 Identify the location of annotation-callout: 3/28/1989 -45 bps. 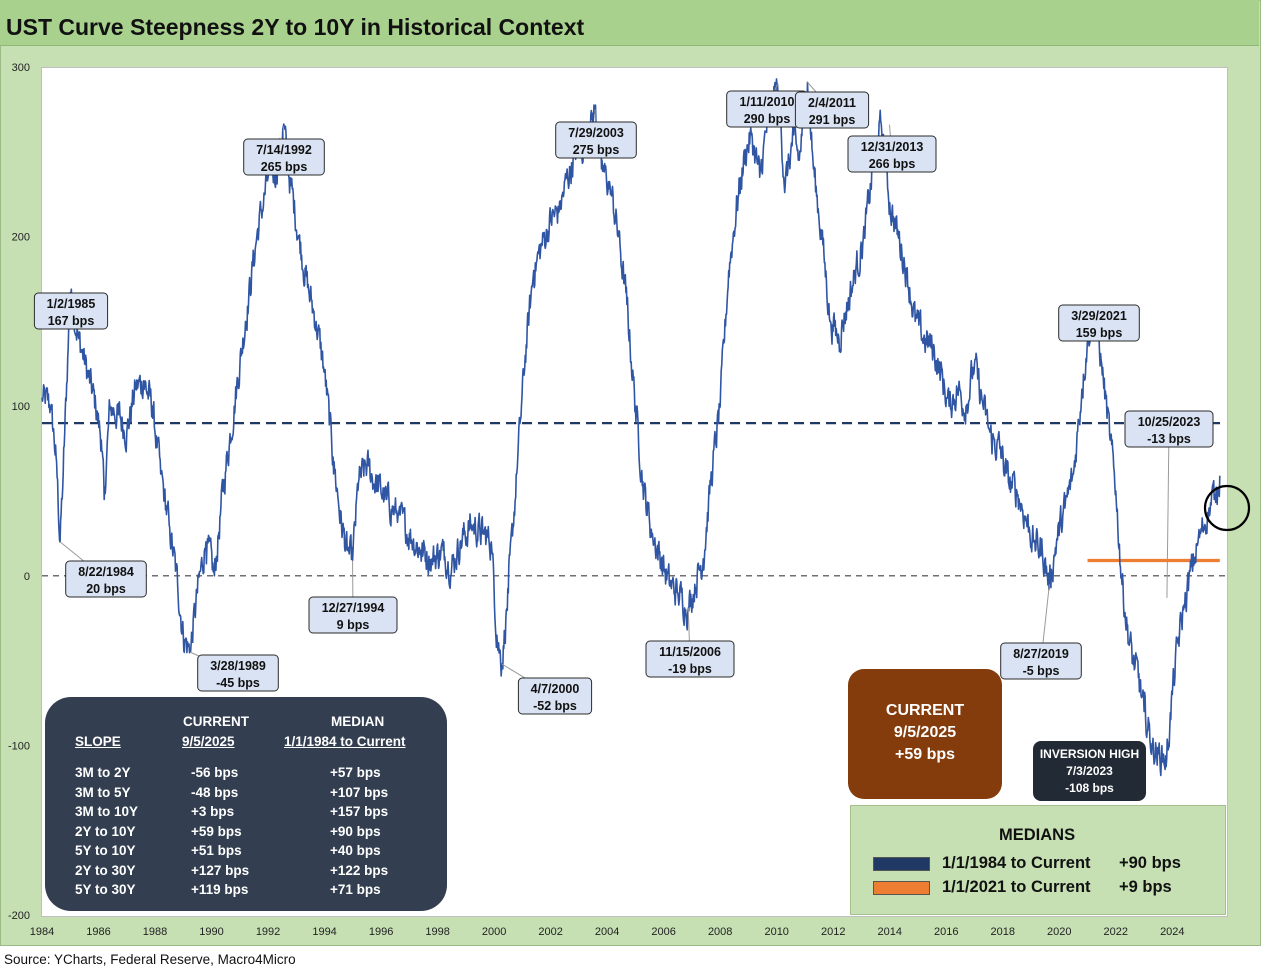
(238, 673).